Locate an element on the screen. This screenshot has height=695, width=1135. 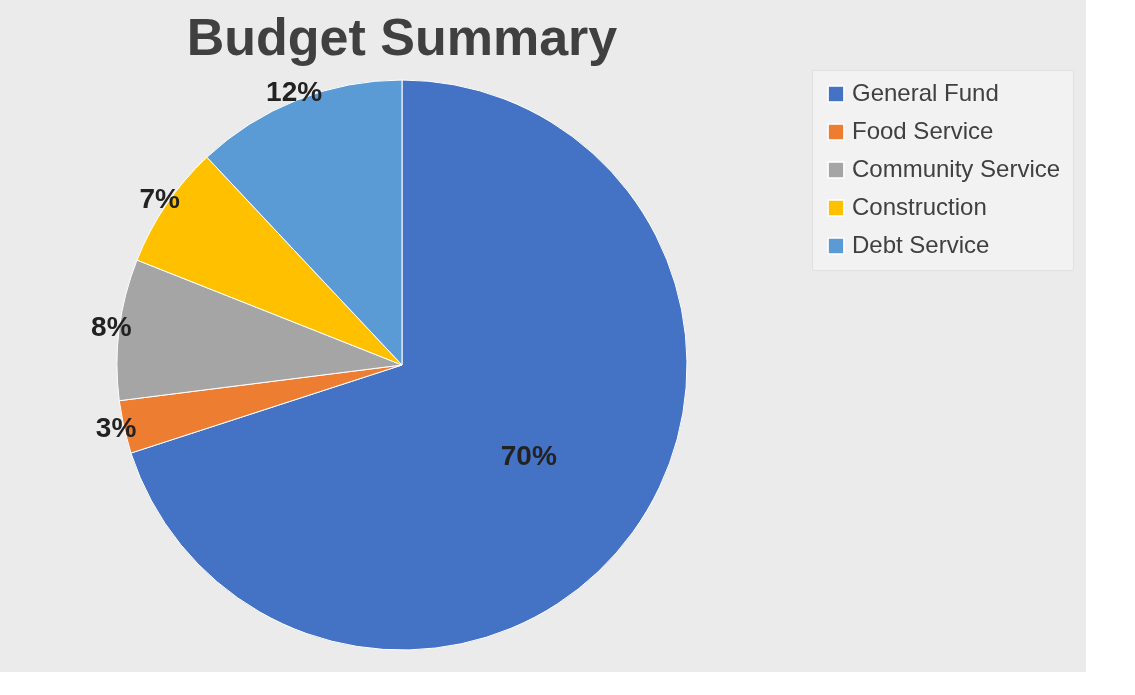
legend-label: Debt Service is located at coordinates (921, 244).